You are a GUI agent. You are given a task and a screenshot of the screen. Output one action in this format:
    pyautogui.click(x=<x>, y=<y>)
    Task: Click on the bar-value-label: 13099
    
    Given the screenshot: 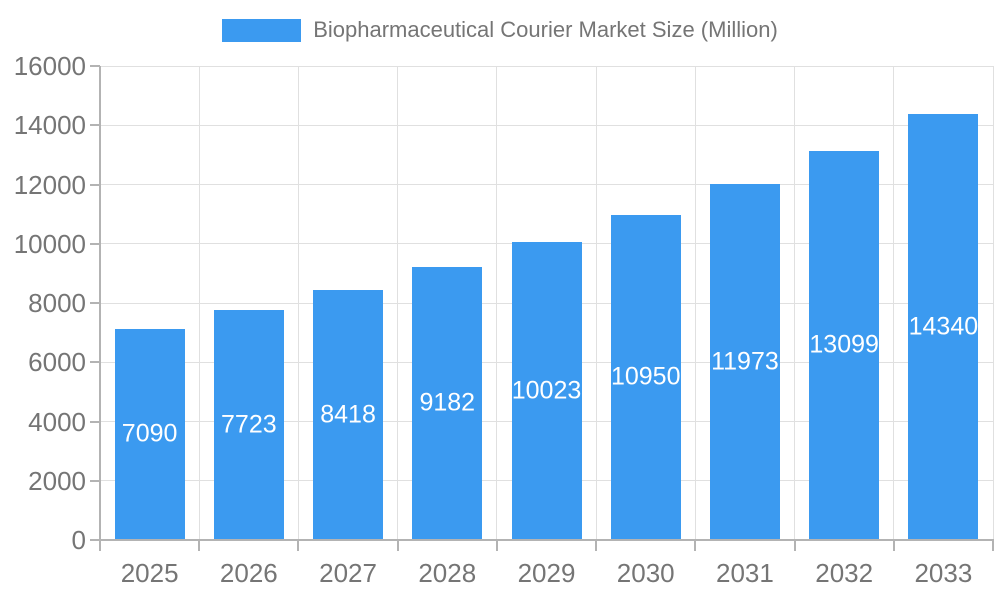 What is the action you would take?
    pyautogui.click(x=844, y=344)
    